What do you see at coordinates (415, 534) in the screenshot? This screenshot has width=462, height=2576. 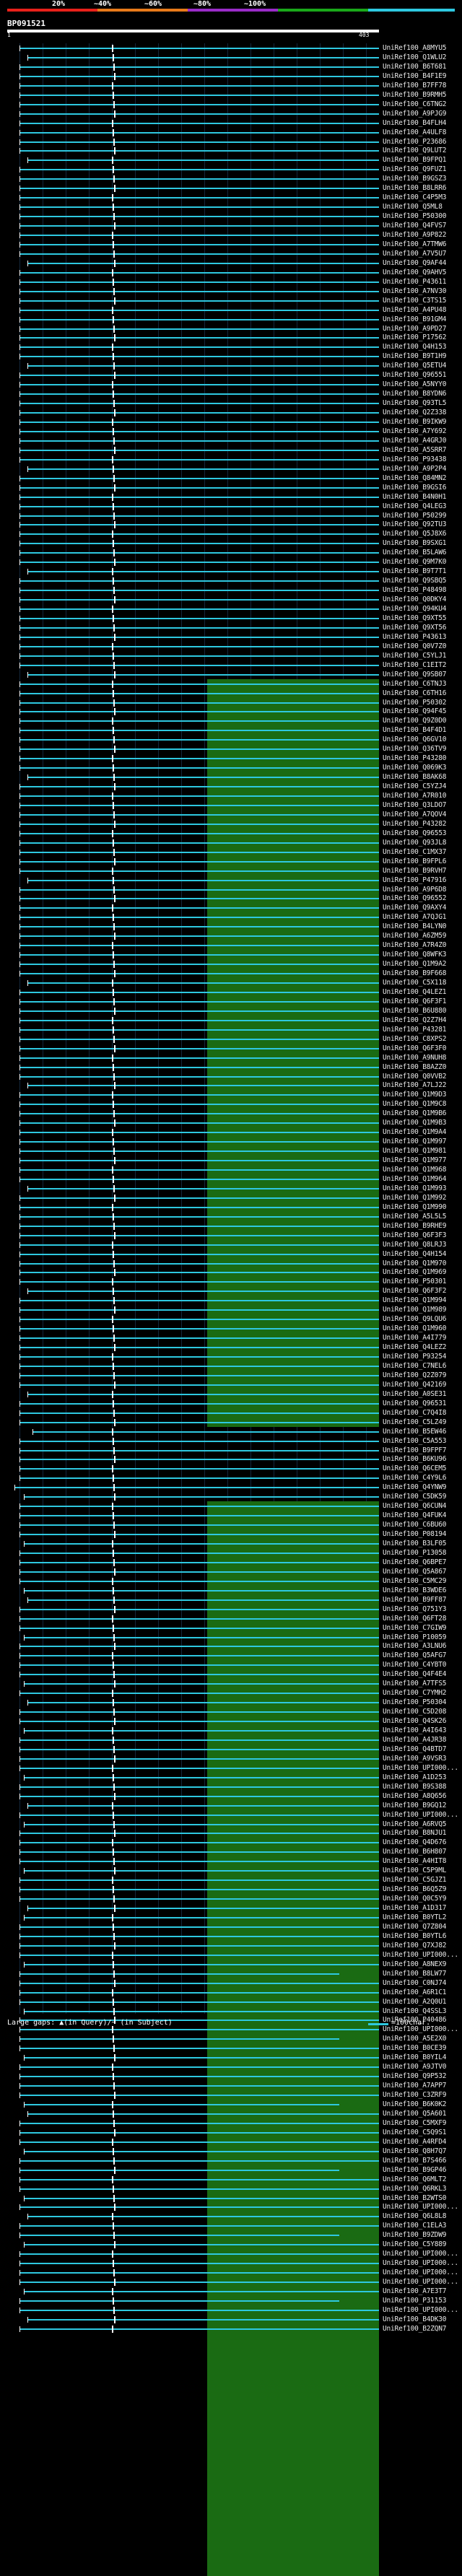 I see `hit-accession-link: UniRef100_Q5J8X6` at bounding box center [415, 534].